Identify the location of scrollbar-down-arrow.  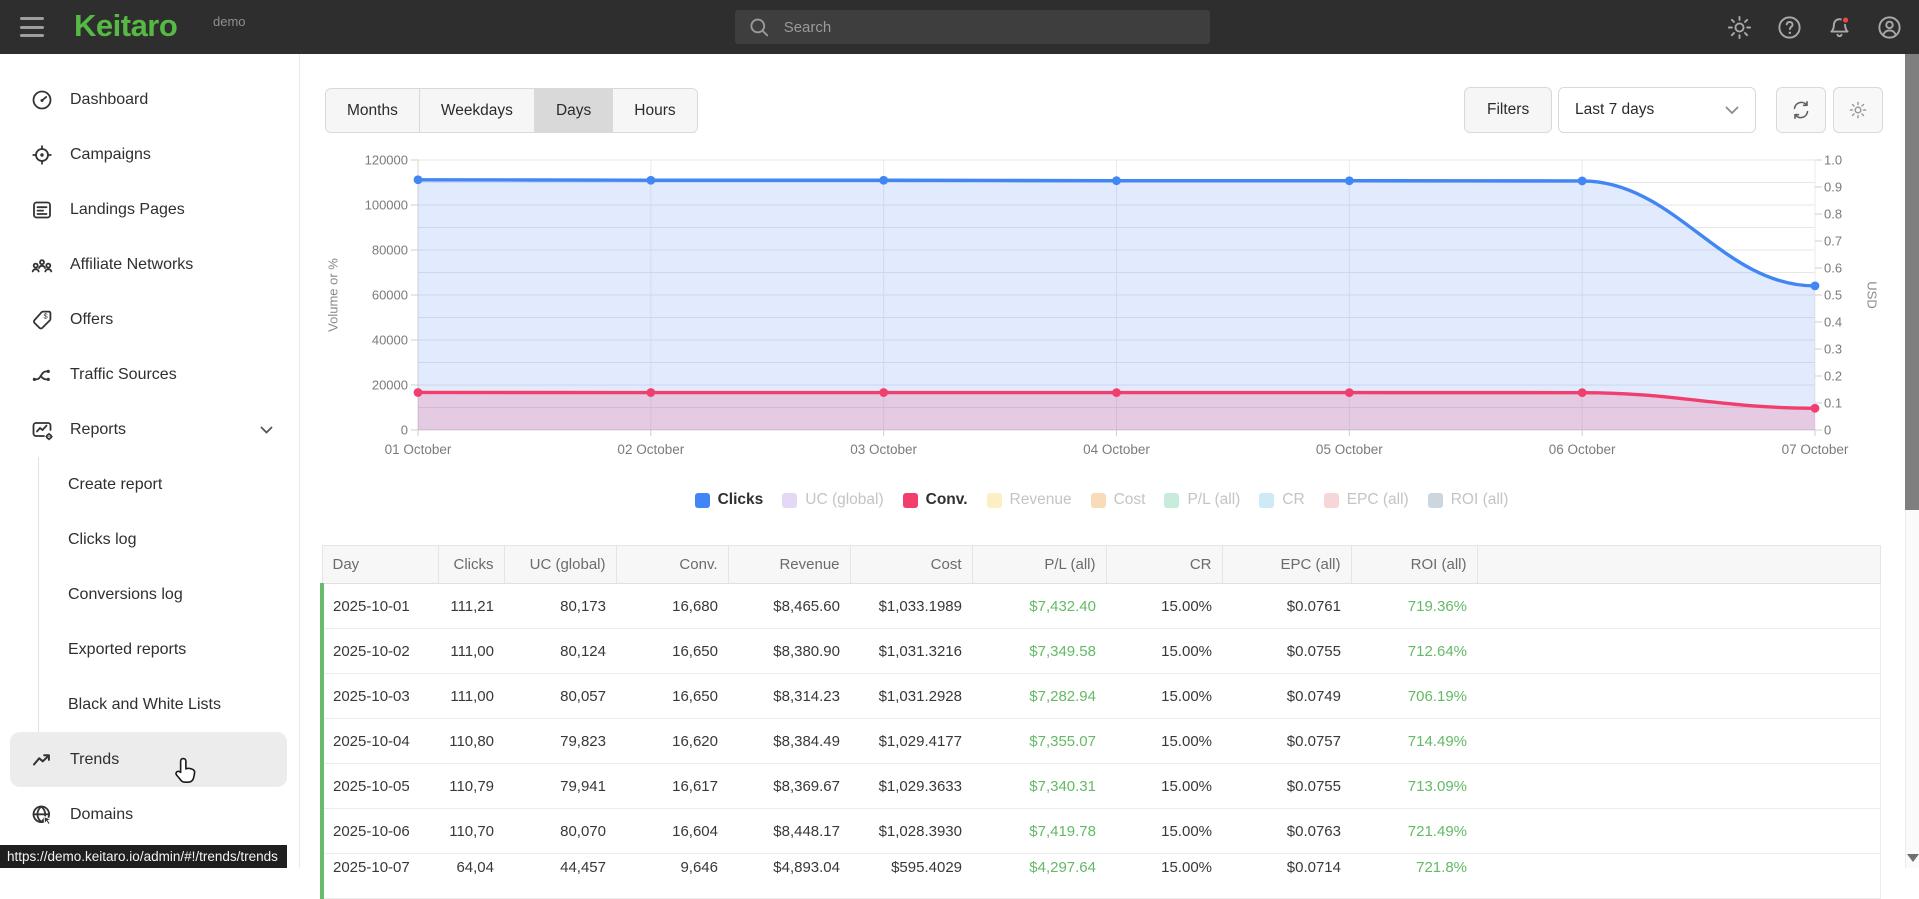
(1913, 858).